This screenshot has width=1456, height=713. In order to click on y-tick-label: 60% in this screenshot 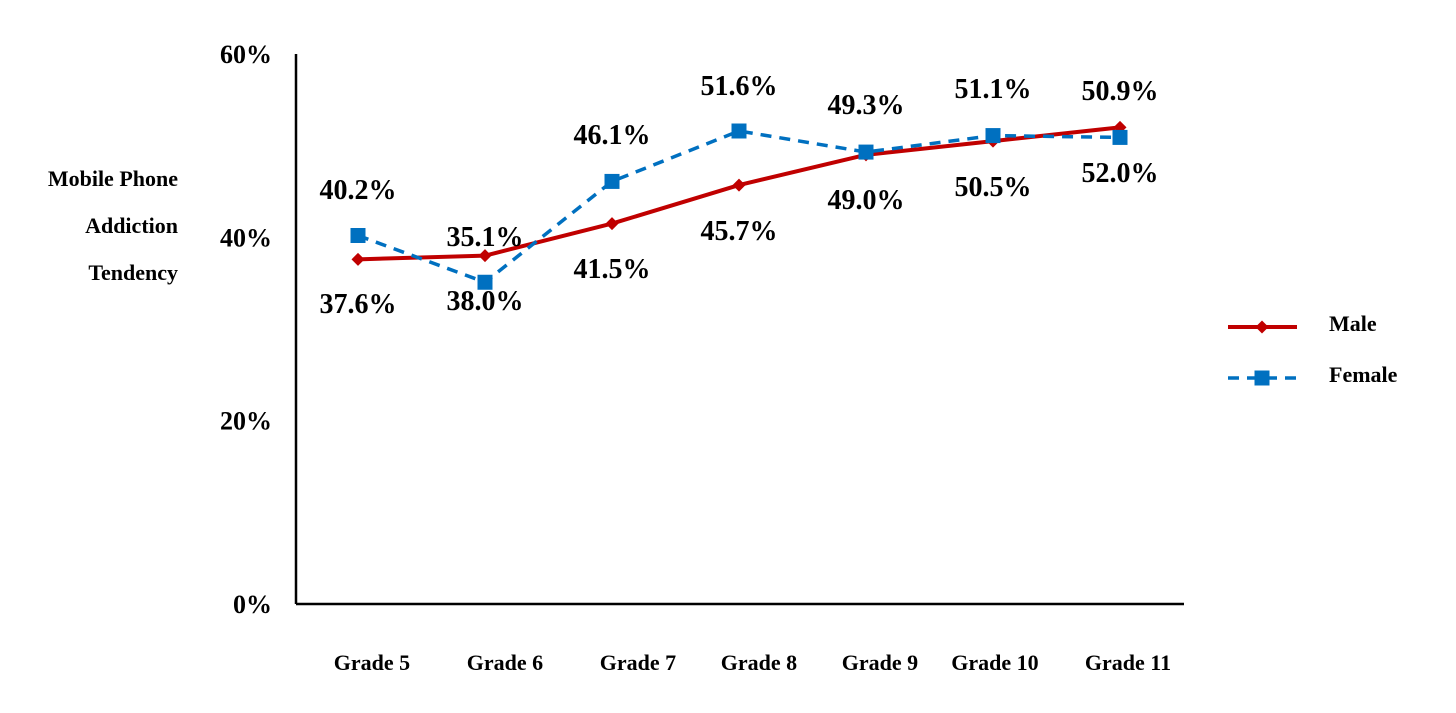, I will do `click(246, 54)`.